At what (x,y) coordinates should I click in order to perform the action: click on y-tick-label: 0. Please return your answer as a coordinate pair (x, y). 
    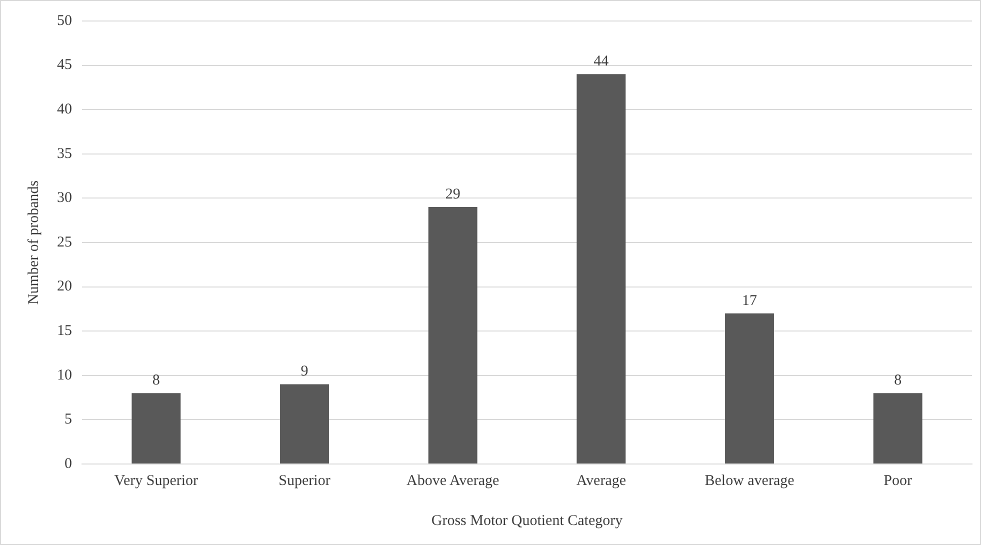
    Looking at the image, I should click on (68, 464).